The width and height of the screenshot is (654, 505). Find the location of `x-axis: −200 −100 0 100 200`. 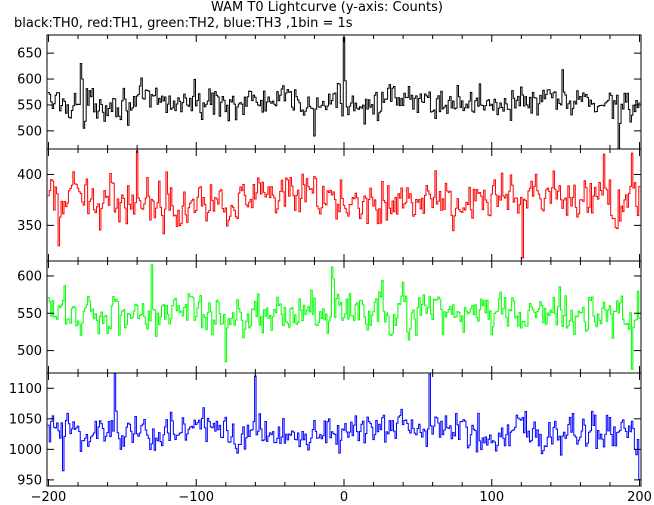

x-axis: −200 −100 0 100 200 is located at coordinates (341, 497).